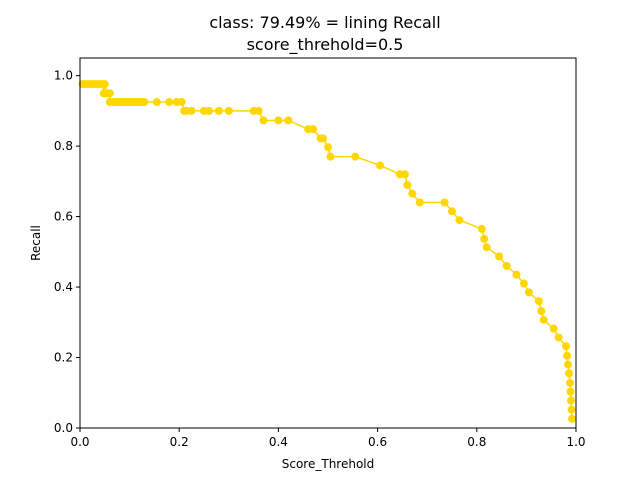  Describe the element at coordinates (324, 22) in the screenshot. I see `chart-title: class: 79.49% = lining Recall` at that location.